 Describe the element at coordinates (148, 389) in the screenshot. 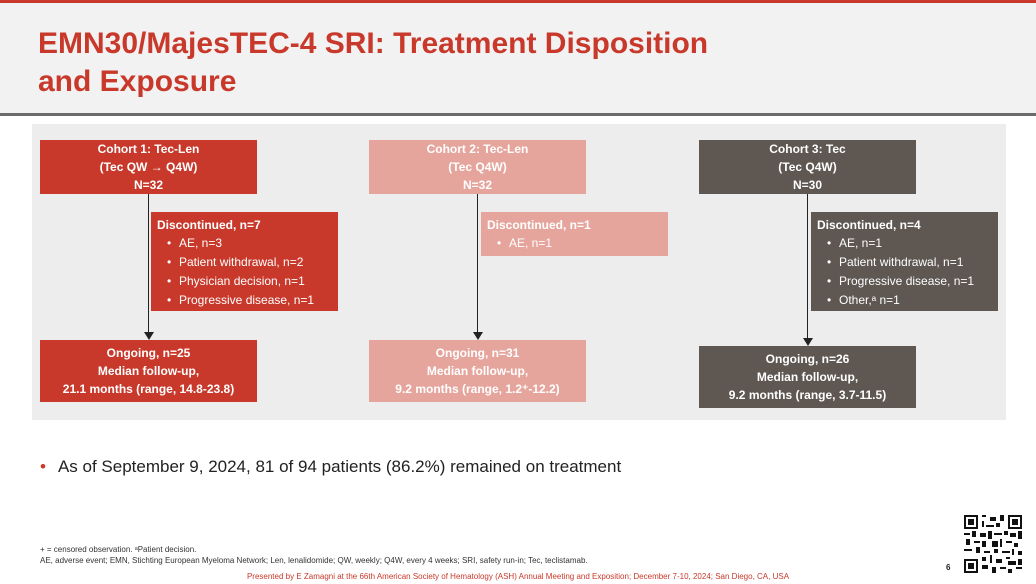

I see `cohort-1-followup-value: 21.1 months (range, 14.8-23.8)` at that location.